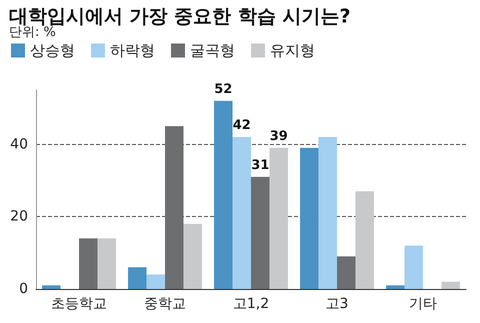 This screenshot has width=480, height=323. What do you see at coordinates (337, 304) in the screenshot?
I see `x-tick-label: 고3` at bounding box center [337, 304].